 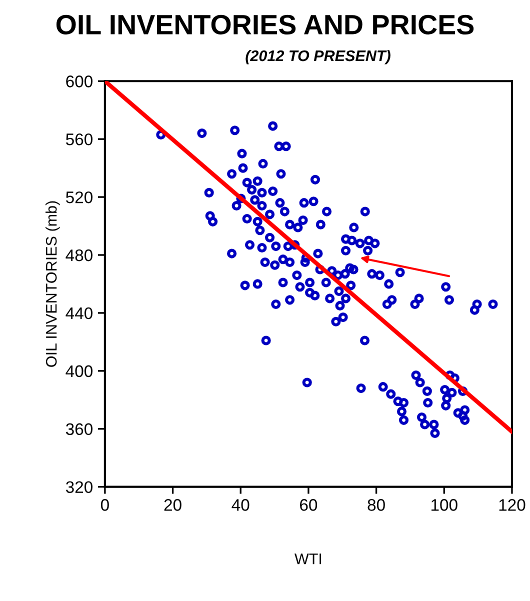 What do you see at coordinates (445, 505) in the screenshot?
I see `x-tick-label: 100` at bounding box center [445, 505].